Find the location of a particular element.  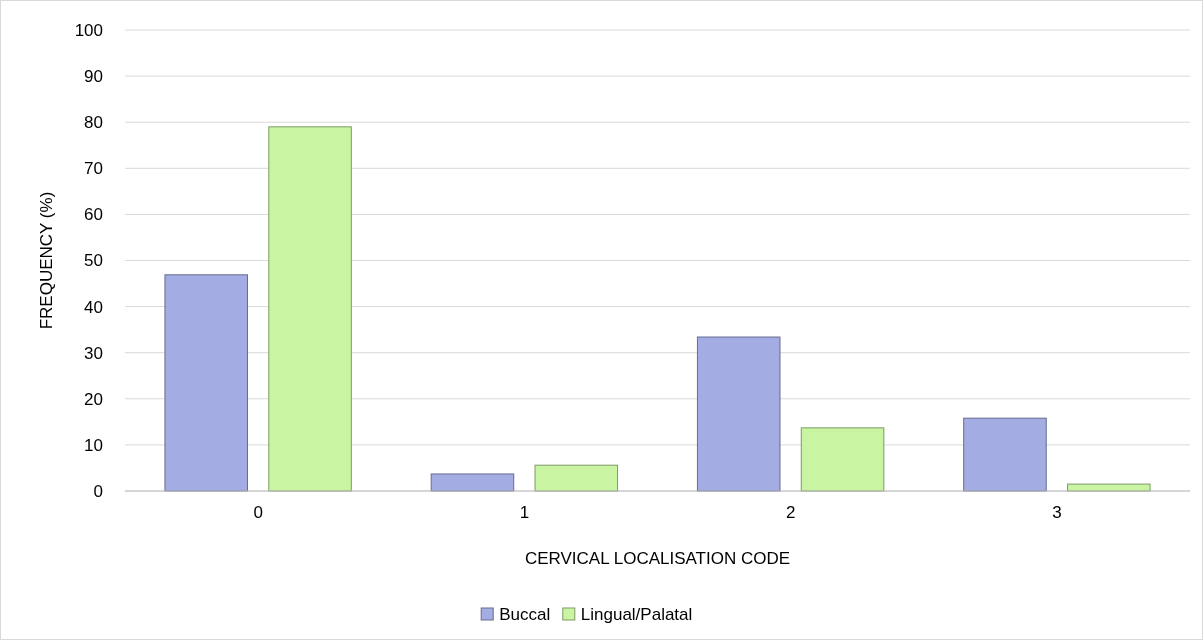

y-axis-title: FREQUENCY (%) is located at coordinates (46, 260).